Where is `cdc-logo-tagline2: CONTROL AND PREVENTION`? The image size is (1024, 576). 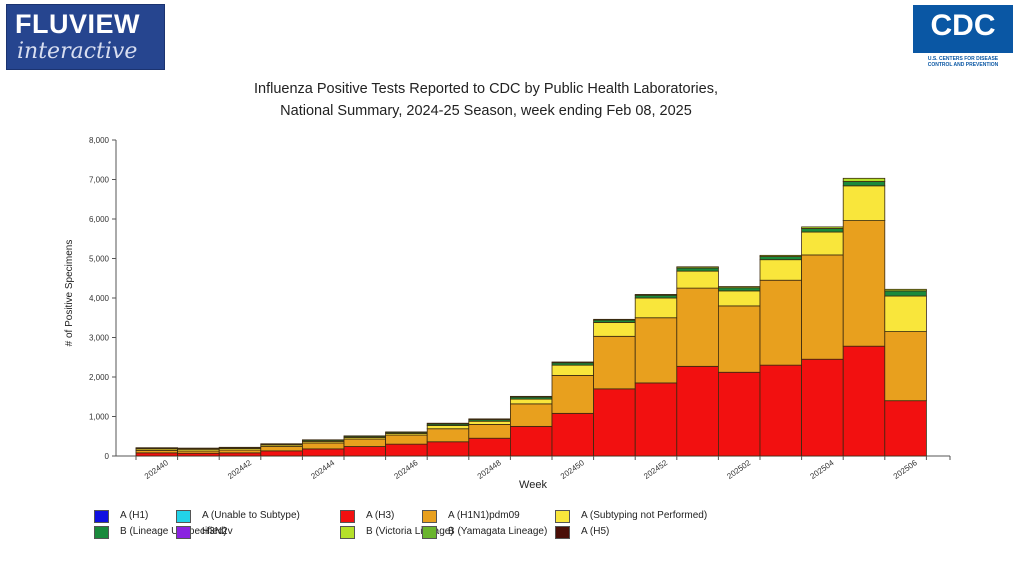 cdc-logo-tagline2: CONTROL AND PREVENTION is located at coordinates (963, 65).